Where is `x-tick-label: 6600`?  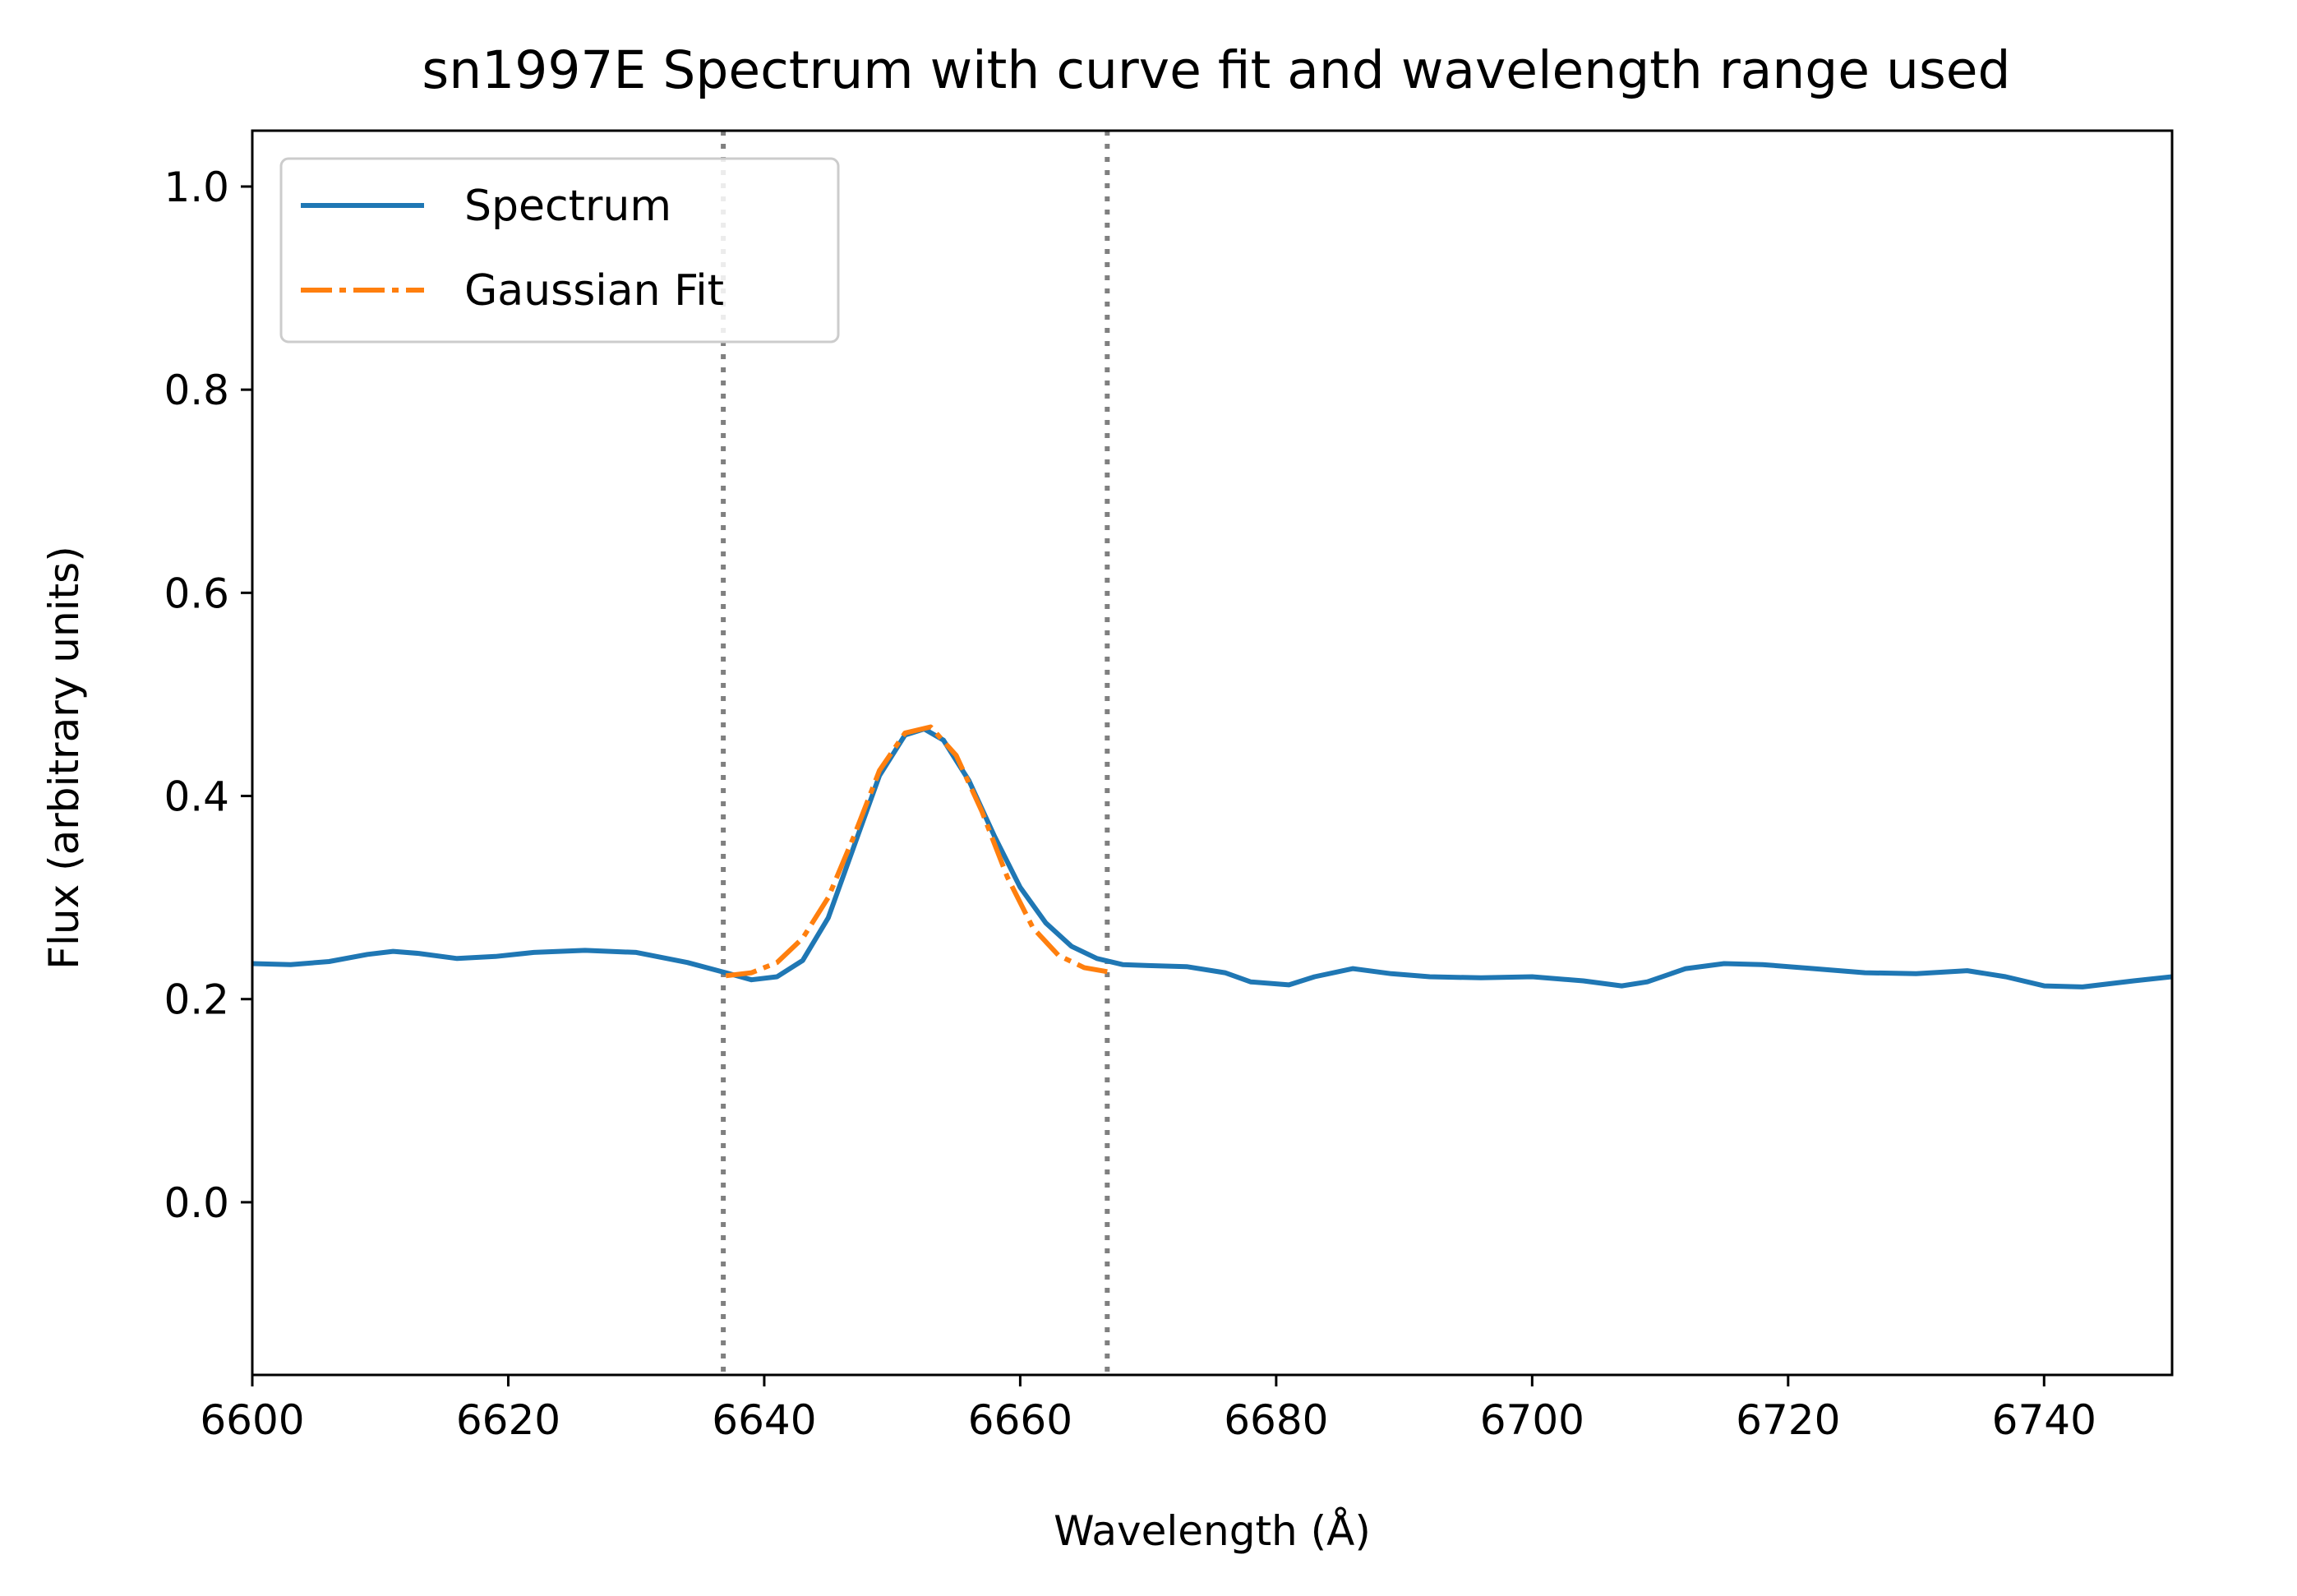 x-tick-label: 6600 is located at coordinates (252, 1420).